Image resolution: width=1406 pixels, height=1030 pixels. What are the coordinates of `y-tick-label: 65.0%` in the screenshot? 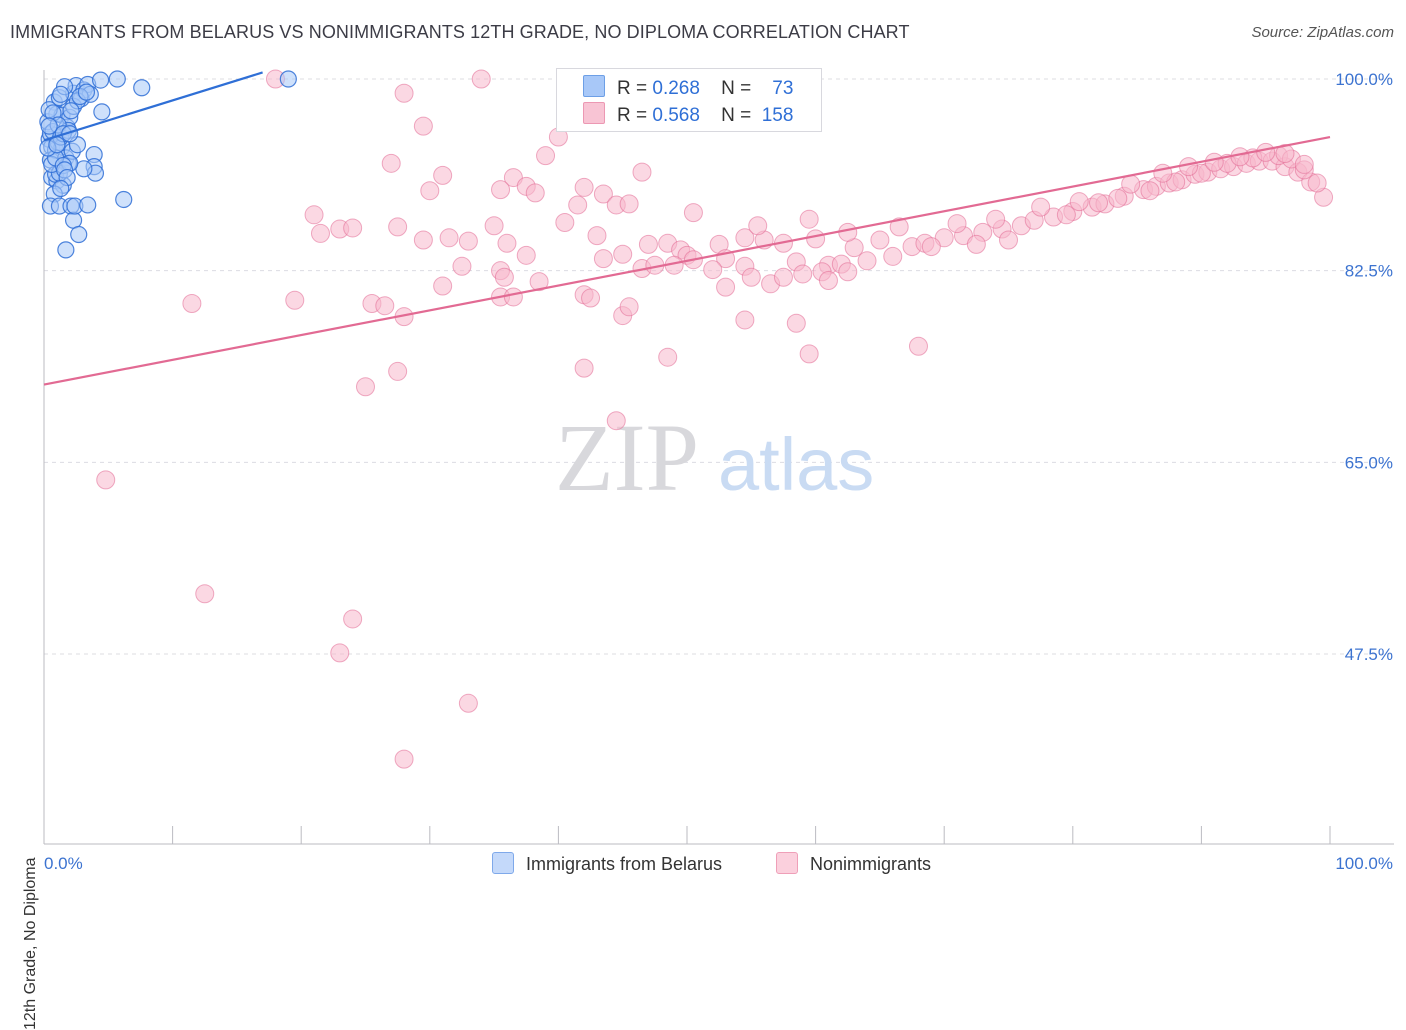 It's located at (1369, 462).